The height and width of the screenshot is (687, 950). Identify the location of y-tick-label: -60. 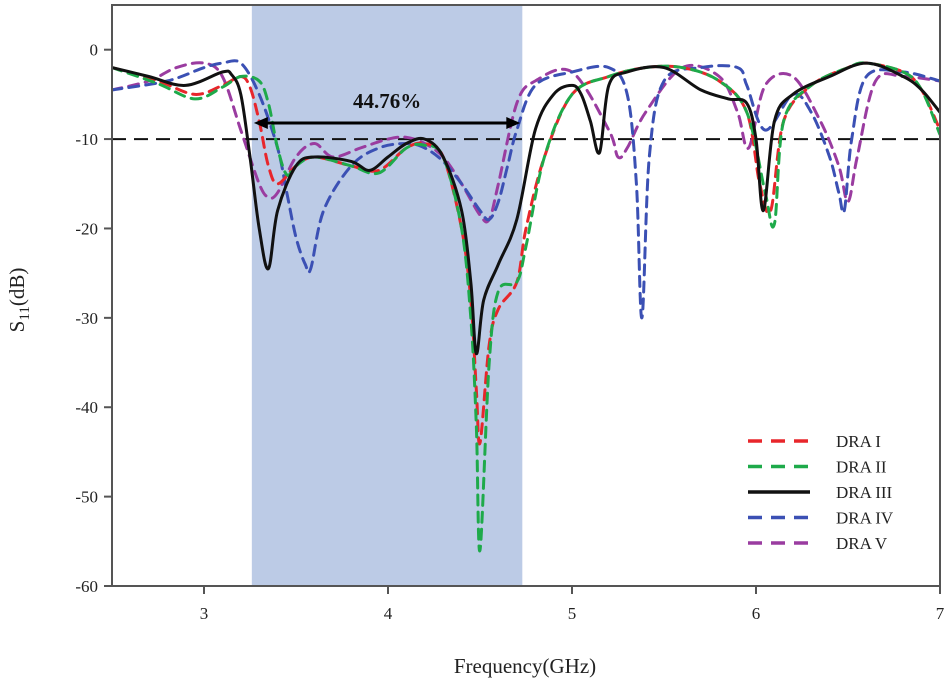
(86, 586).